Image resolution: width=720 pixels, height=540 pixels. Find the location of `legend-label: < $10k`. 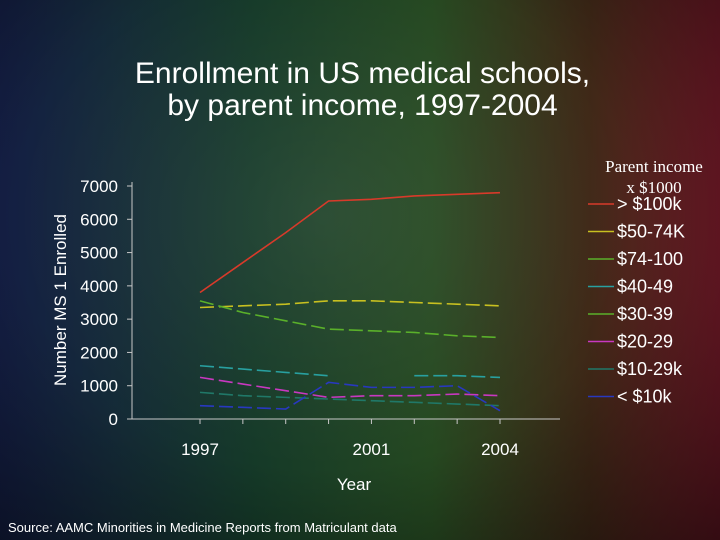

legend-label: < $10k is located at coordinates (645, 397).